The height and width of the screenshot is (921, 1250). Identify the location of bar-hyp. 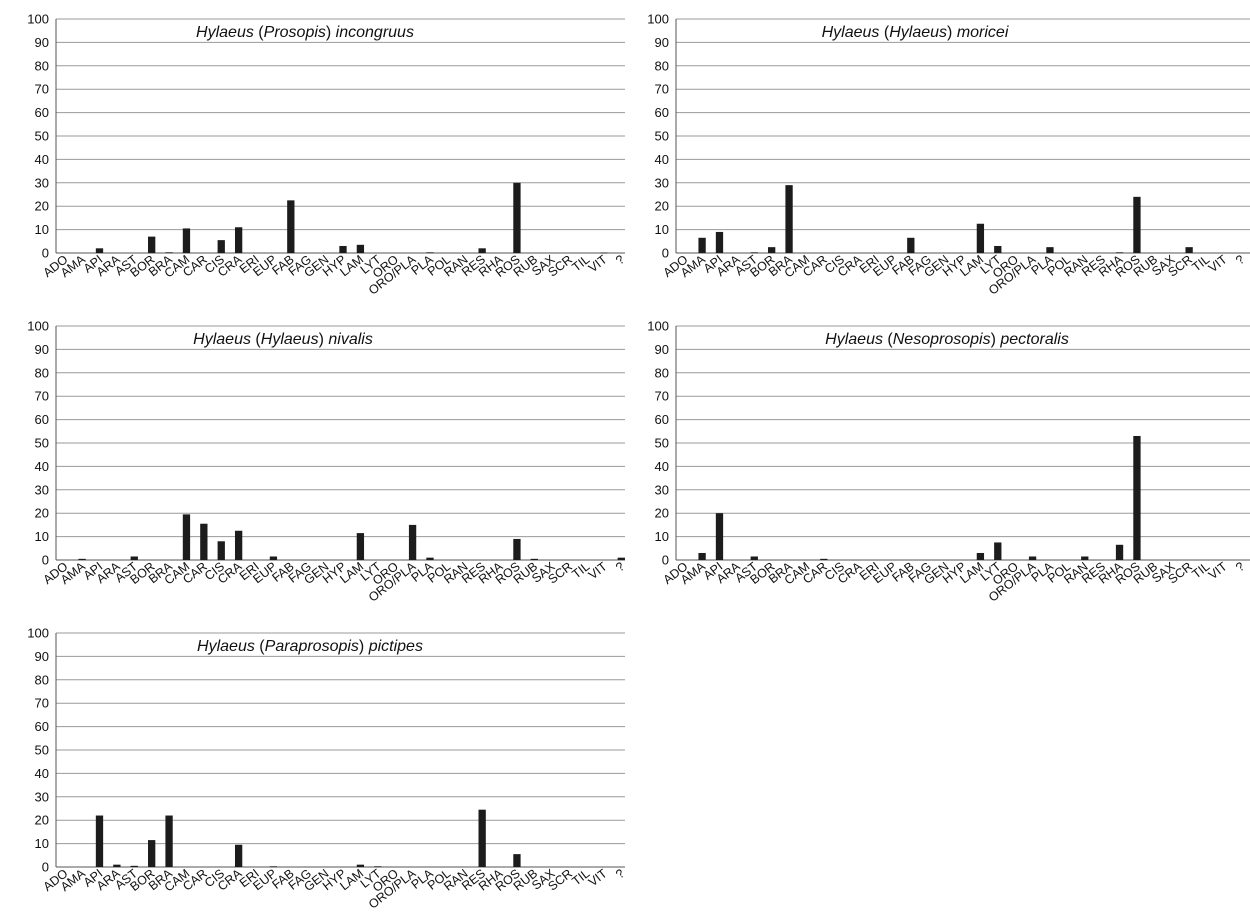
(343, 249).